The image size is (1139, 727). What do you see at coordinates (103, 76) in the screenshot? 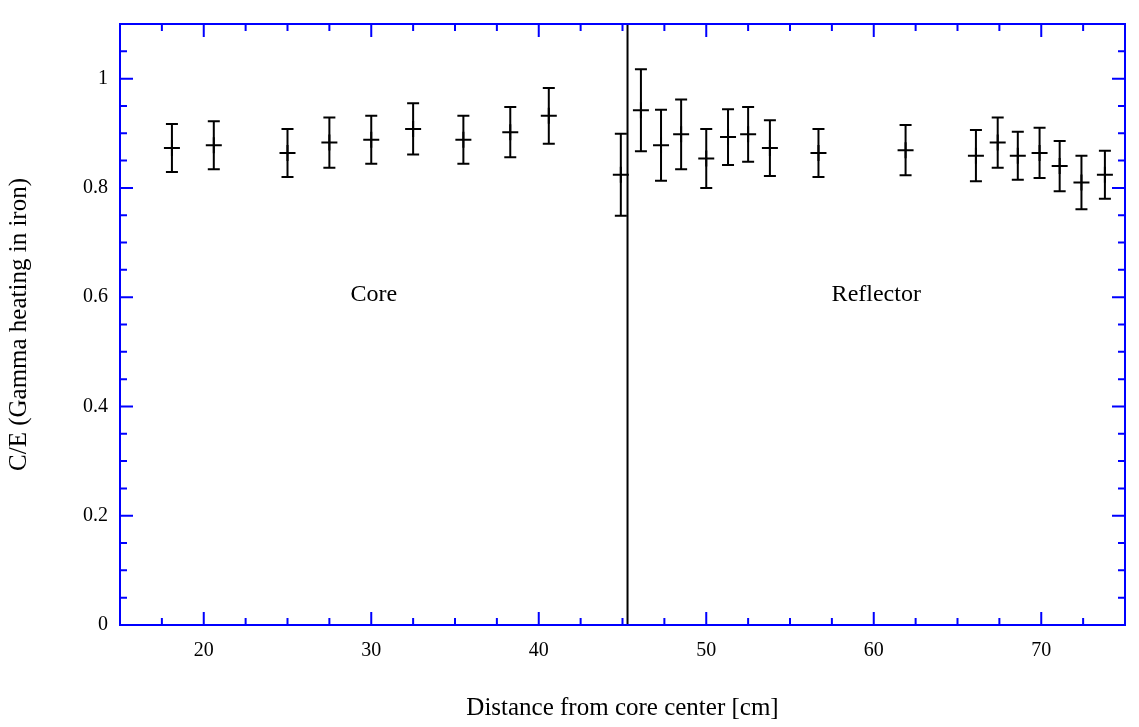
I see `y-tick-label: 1` at bounding box center [103, 76].